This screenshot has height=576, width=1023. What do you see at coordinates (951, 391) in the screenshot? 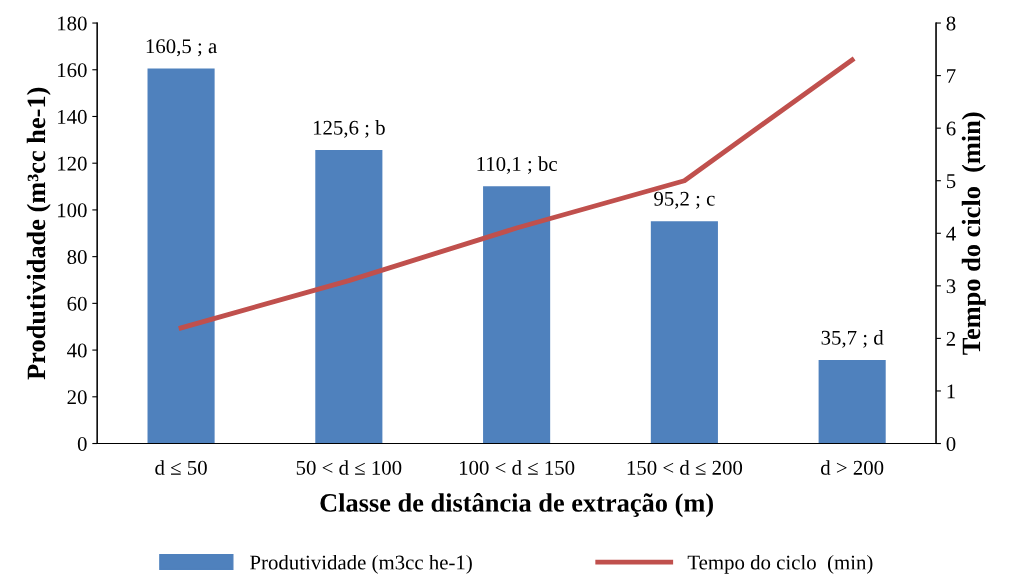
I see `y2-tick-label: 1` at bounding box center [951, 391].